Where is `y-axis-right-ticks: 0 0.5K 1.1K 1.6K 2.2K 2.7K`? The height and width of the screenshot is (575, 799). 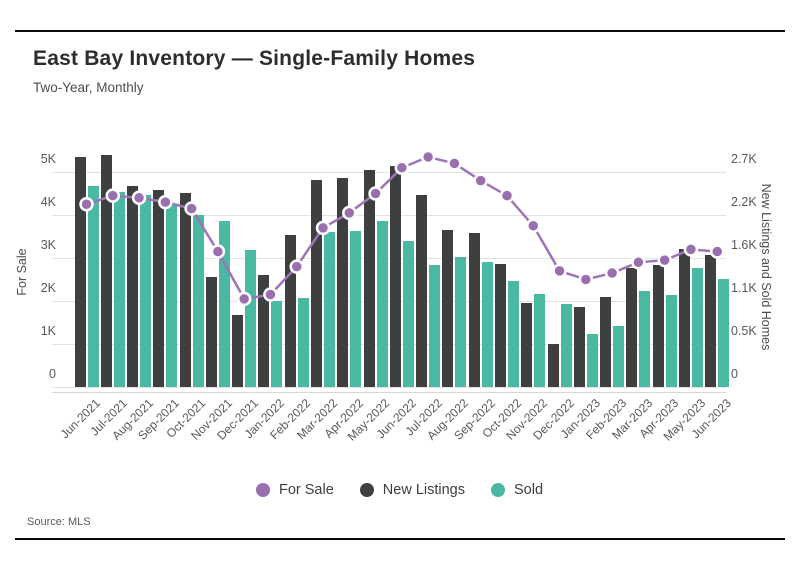 y-axis-right-ticks: 0 0.5K 1.1K 1.6K 2.2K 2.7K is located at coordinates (761, 266).